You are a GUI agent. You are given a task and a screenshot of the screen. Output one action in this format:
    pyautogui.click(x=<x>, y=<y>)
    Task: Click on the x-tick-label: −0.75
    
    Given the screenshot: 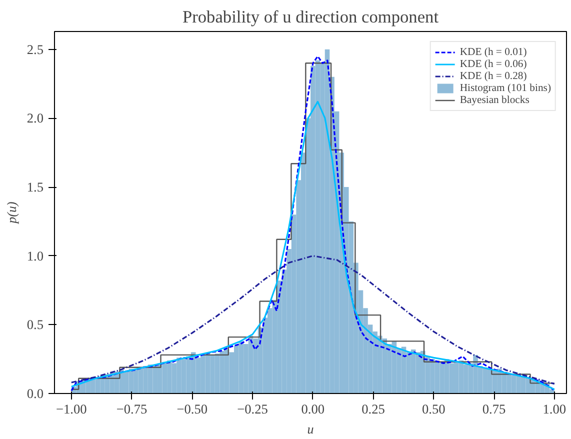 What is the action you would take?
    pyautogui.click(x=132, y=409)
    